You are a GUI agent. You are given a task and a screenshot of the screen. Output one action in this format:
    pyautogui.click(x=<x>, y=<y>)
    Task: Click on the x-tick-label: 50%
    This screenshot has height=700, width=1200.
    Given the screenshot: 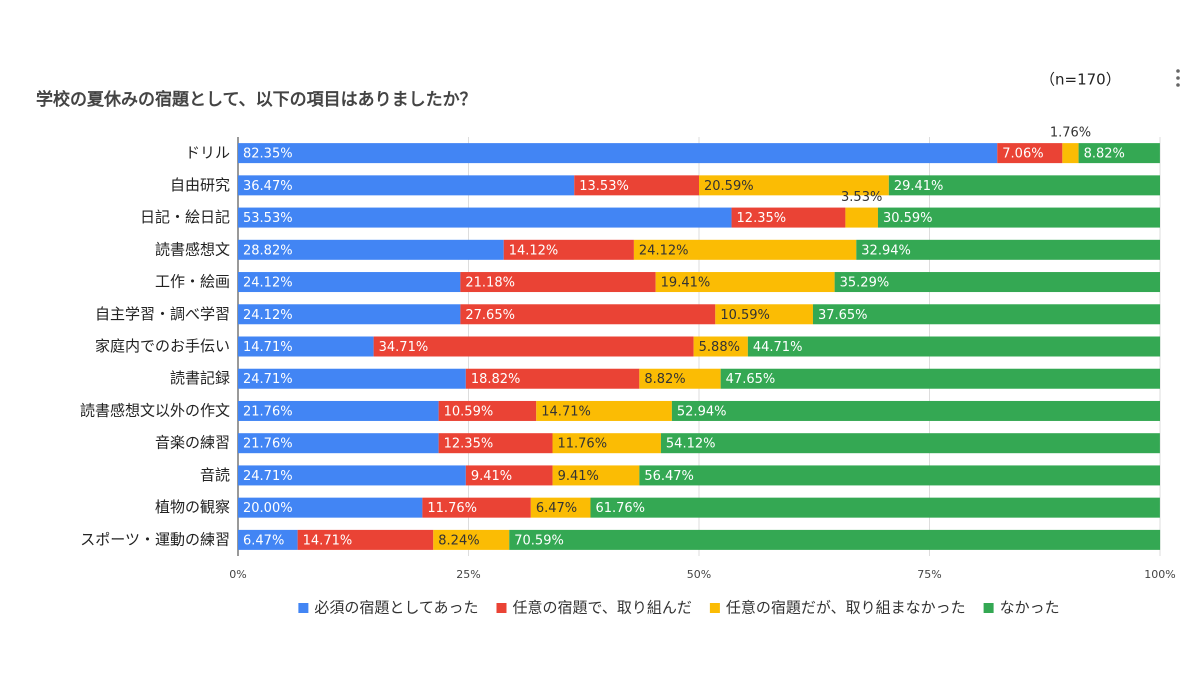 What is the action you would take?
    pyautogui.click(x=699, y=574)
    